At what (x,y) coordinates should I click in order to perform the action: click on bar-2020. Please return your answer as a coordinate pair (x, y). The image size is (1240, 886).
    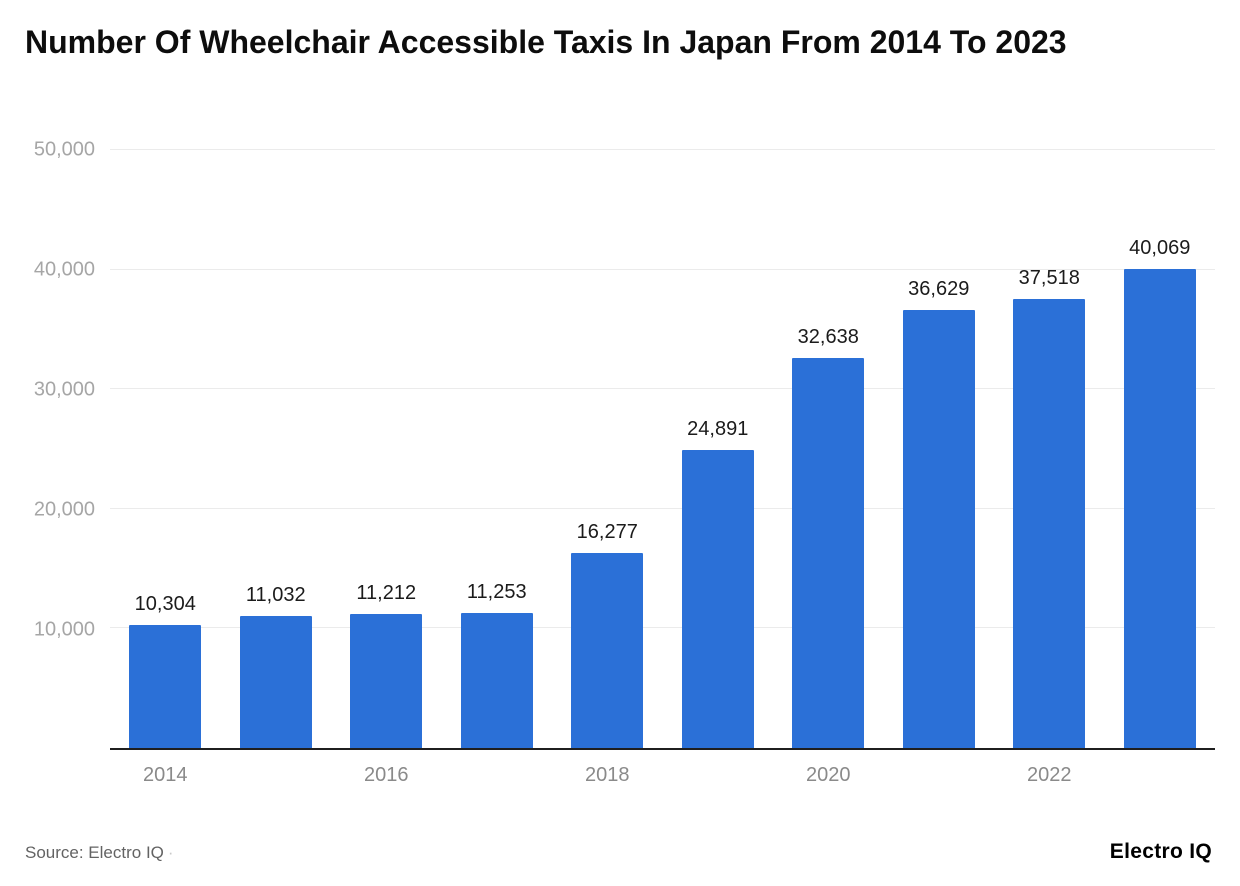
    Looking at the image, I should click on (828, 552).